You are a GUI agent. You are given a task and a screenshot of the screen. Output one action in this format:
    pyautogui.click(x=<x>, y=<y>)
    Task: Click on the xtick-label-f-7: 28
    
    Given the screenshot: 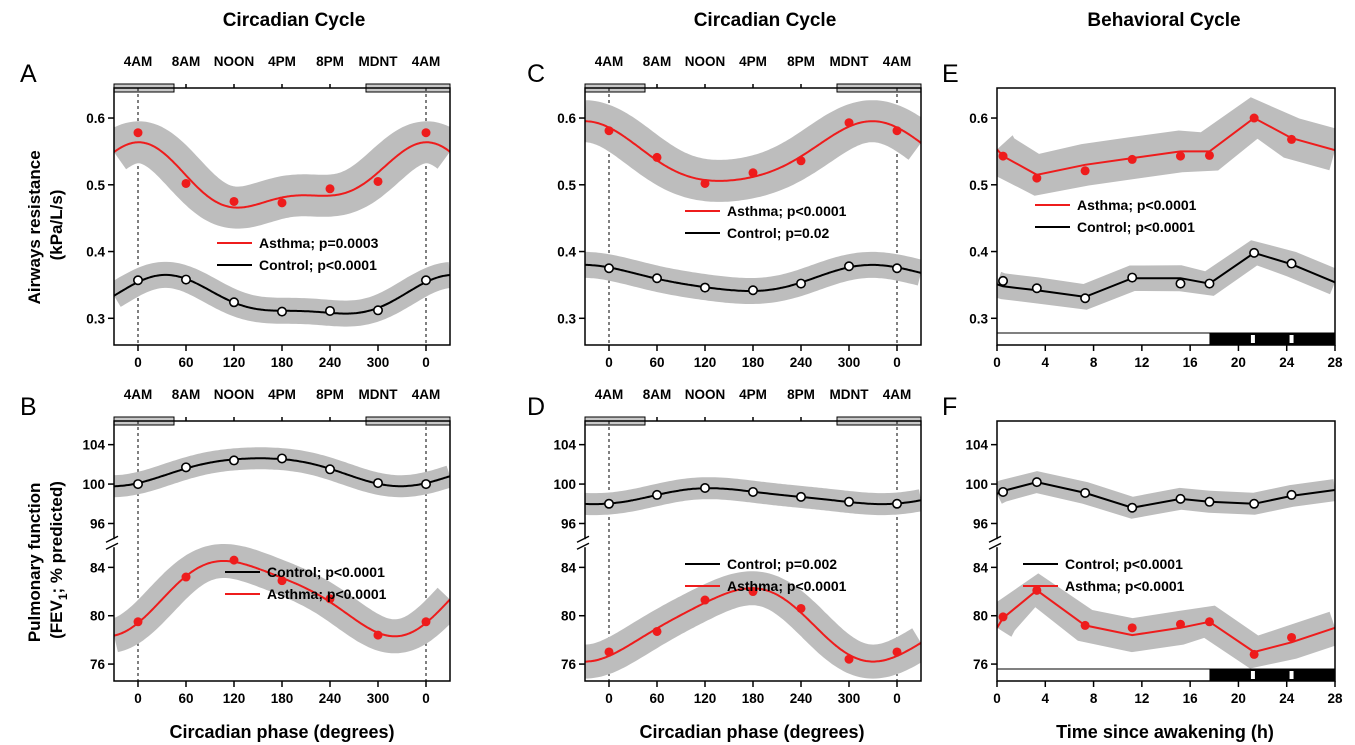 What is the action you would take?
    pyautogui.click(x=1335, y=698)
    